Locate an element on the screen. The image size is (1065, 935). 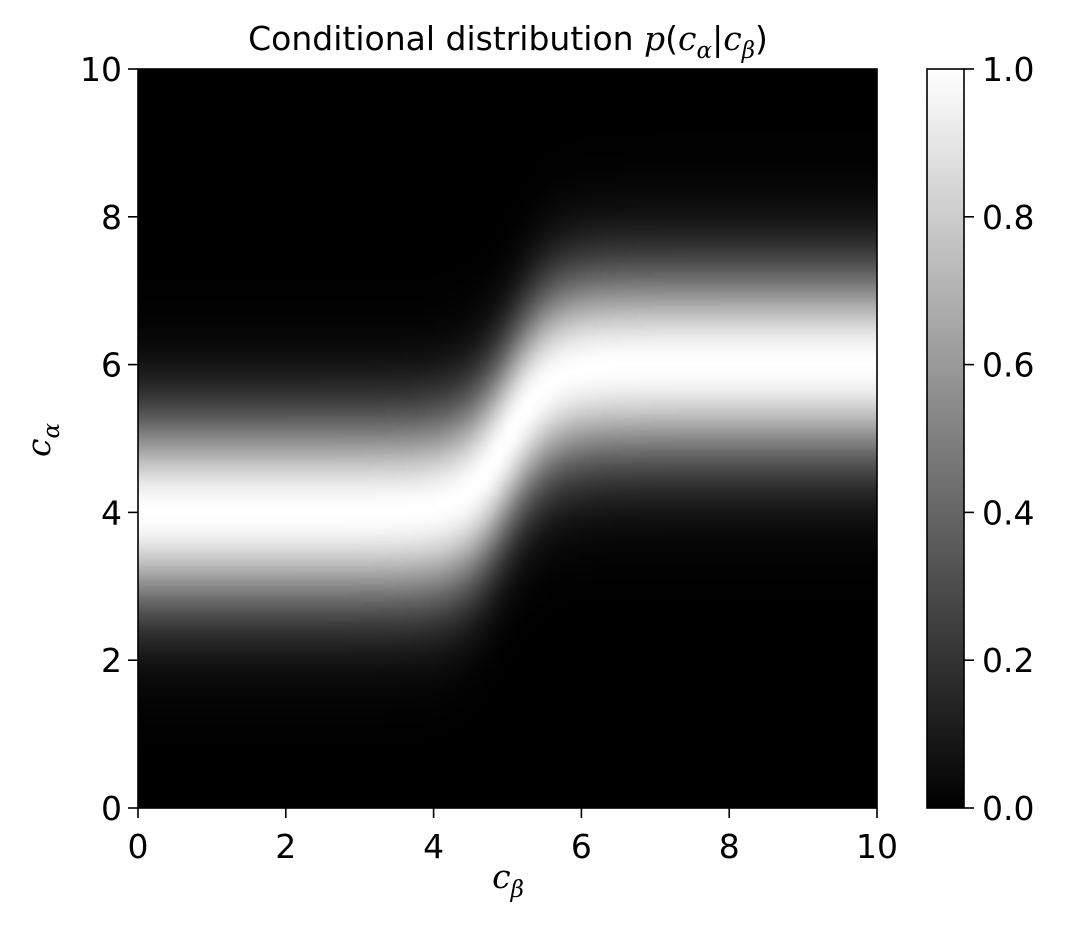
colorbar-tick-label: 0.6 is located at coordinates (1008, 365).